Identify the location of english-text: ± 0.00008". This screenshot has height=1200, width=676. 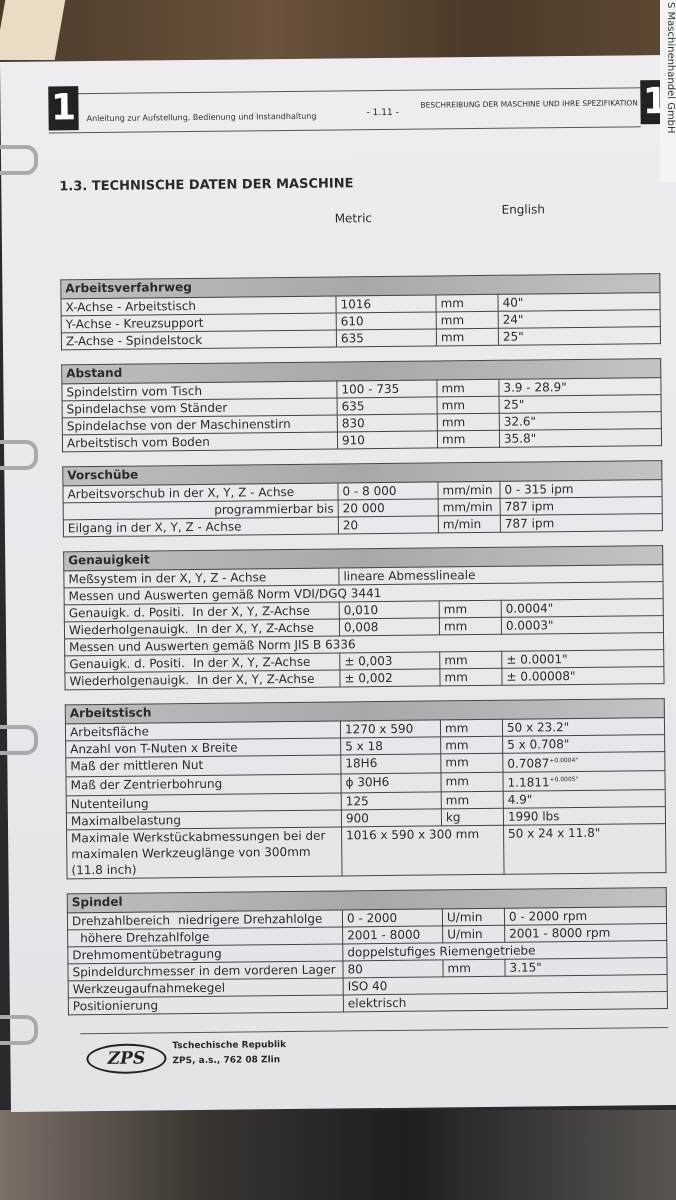
(541, 676).